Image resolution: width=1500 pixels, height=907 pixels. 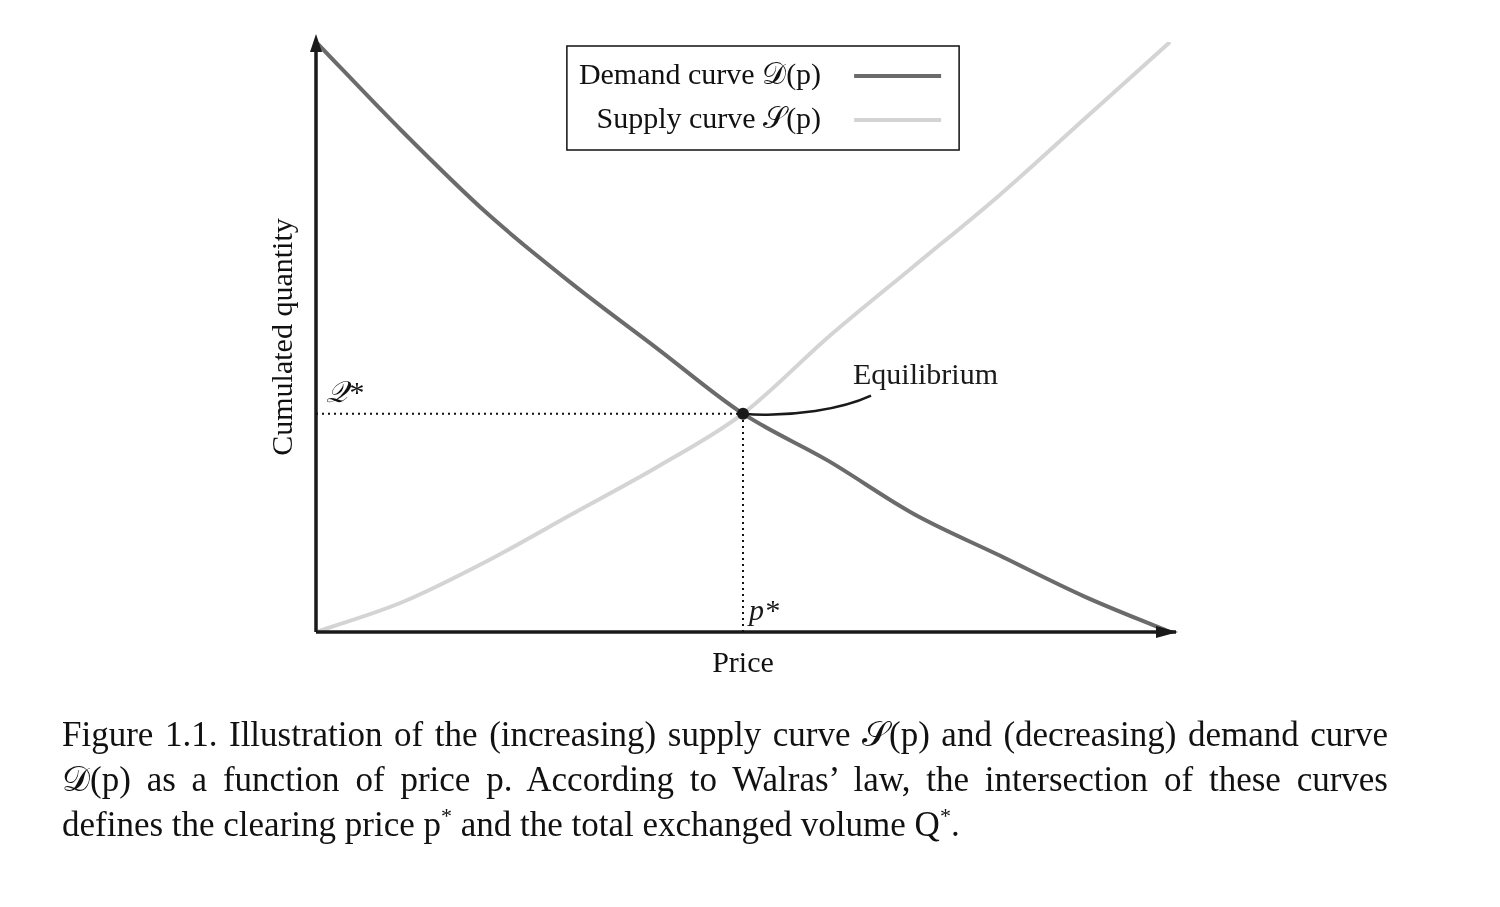 What do you see at coordinates (743, 661) in the screenshot?
I see `x-axis-title: Price` at bounding box center [743, 661].